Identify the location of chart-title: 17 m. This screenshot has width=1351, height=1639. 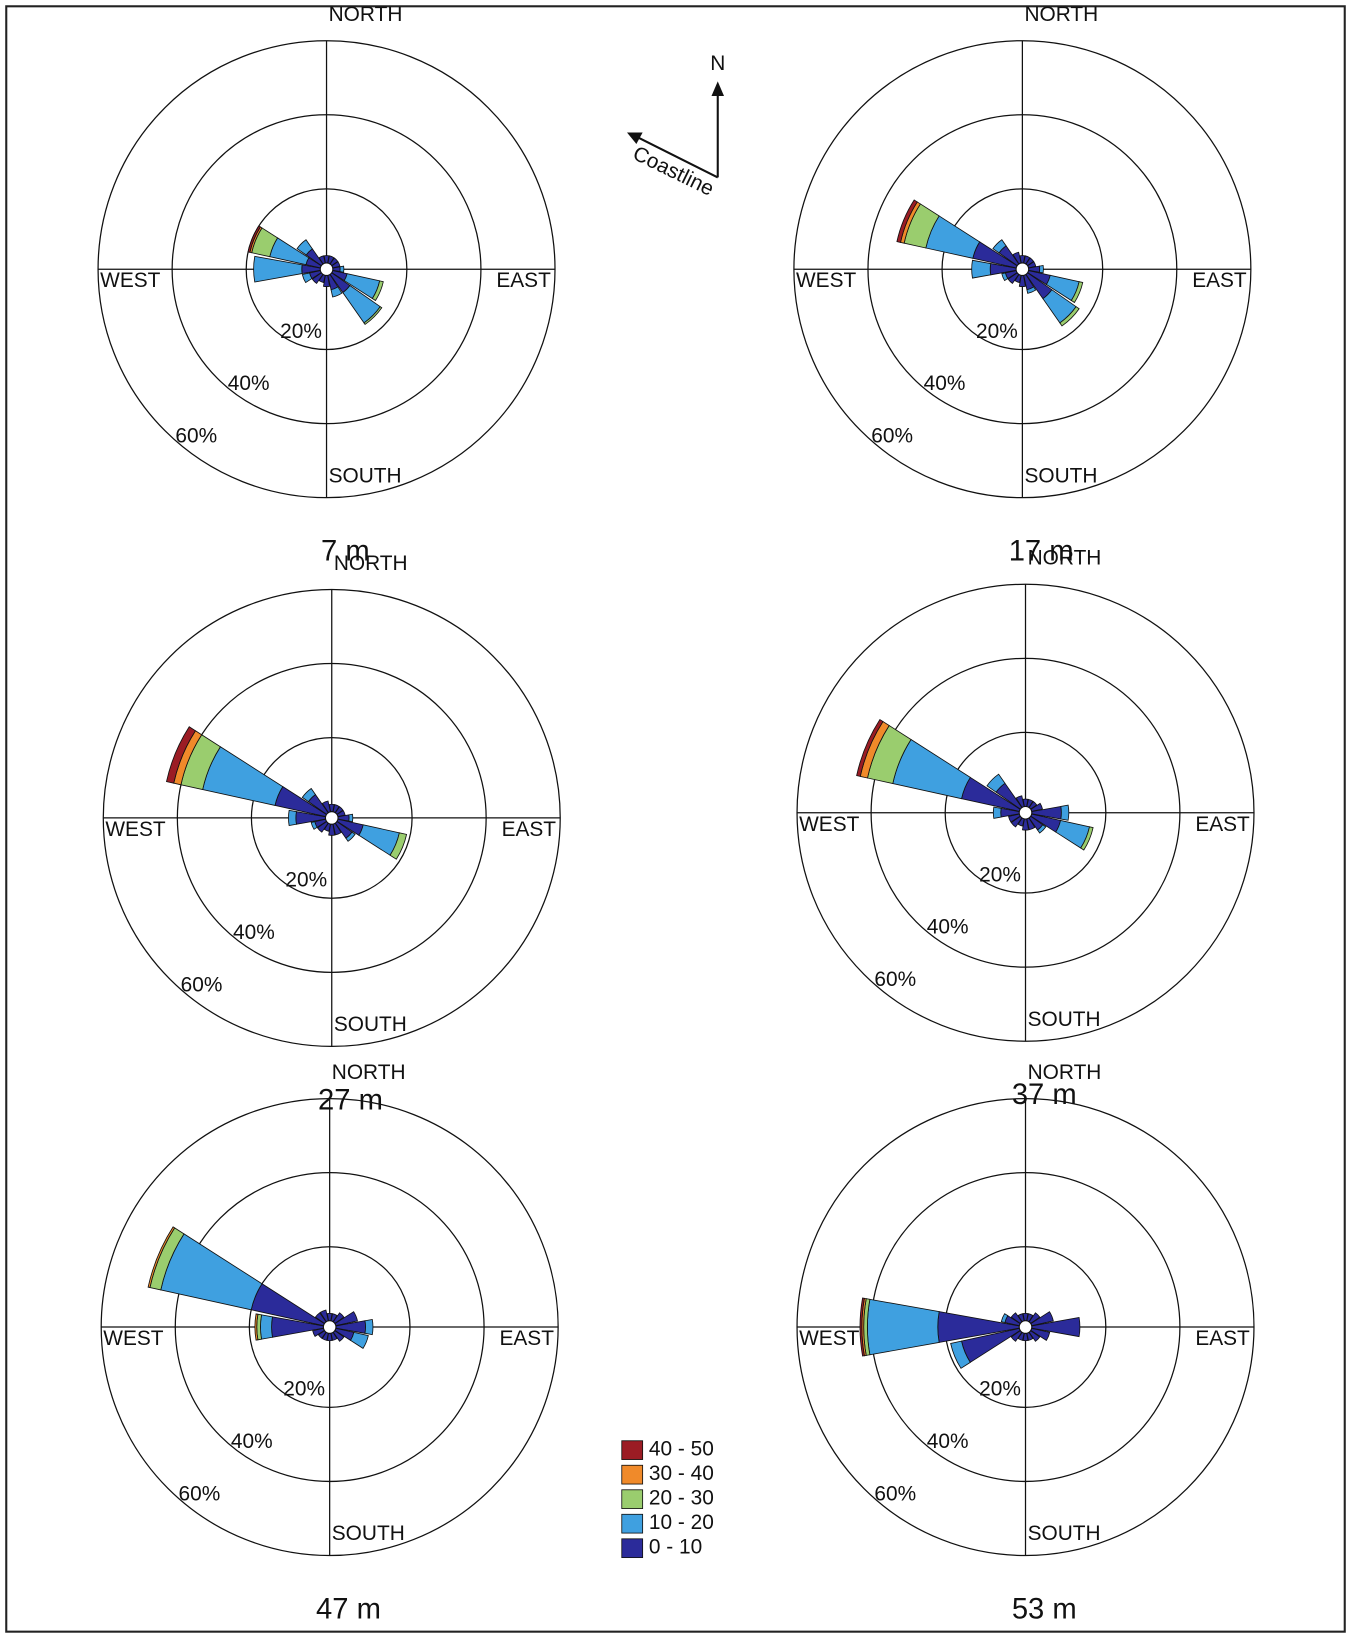
(1041, 552).